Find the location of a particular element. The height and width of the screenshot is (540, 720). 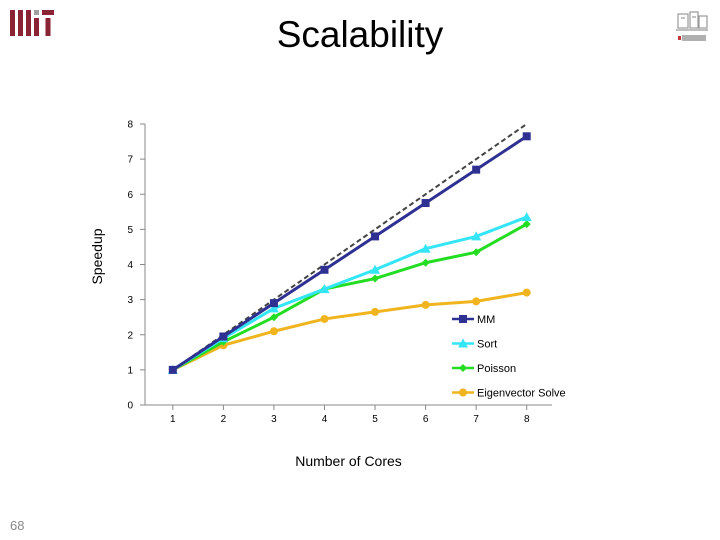

x-tick-label: 2 is located at coordinates (224, 419).